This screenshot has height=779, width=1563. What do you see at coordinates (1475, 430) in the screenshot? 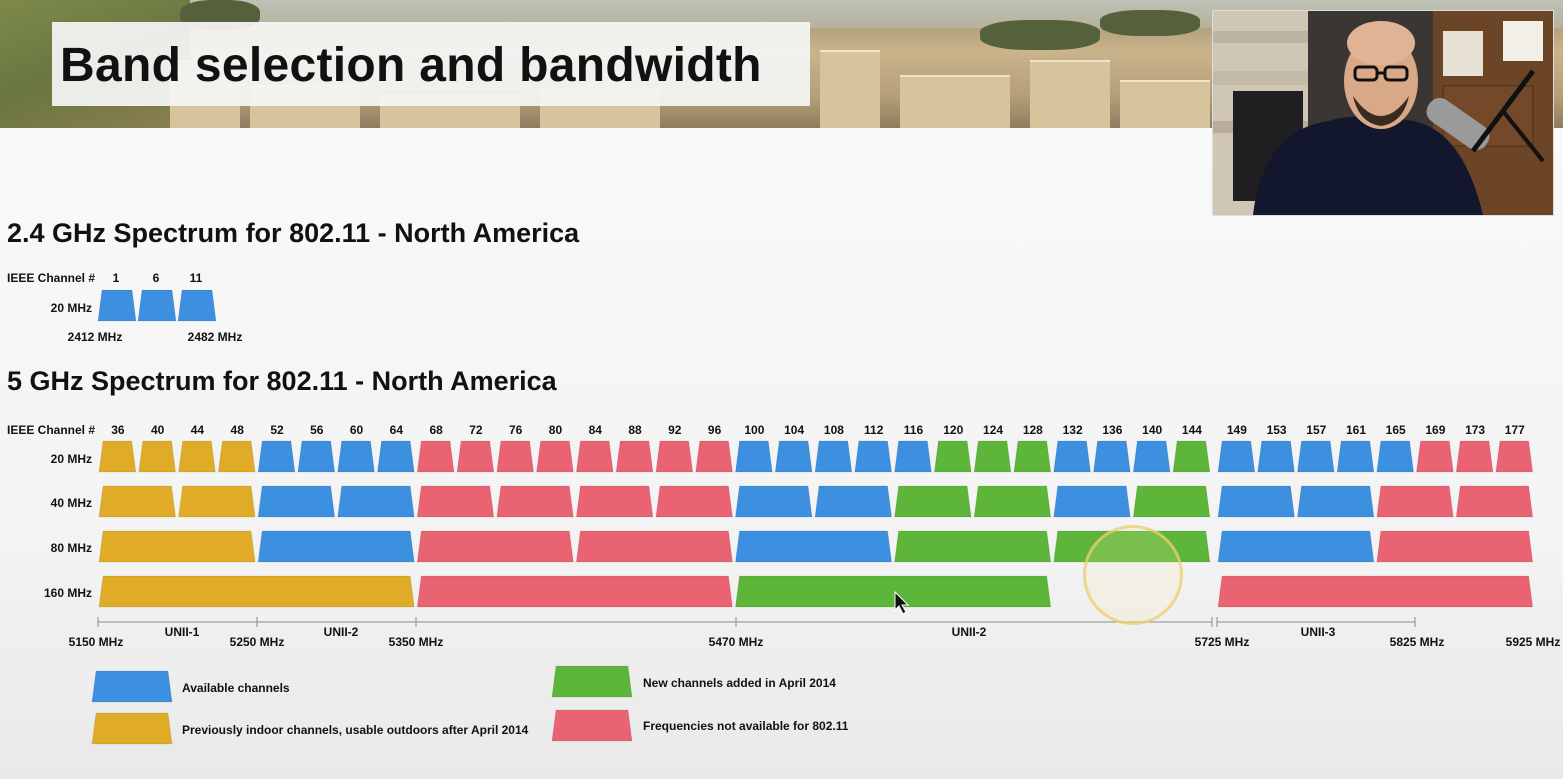
I see `channel-number-173: 173` at bounding box center [1475, 430].